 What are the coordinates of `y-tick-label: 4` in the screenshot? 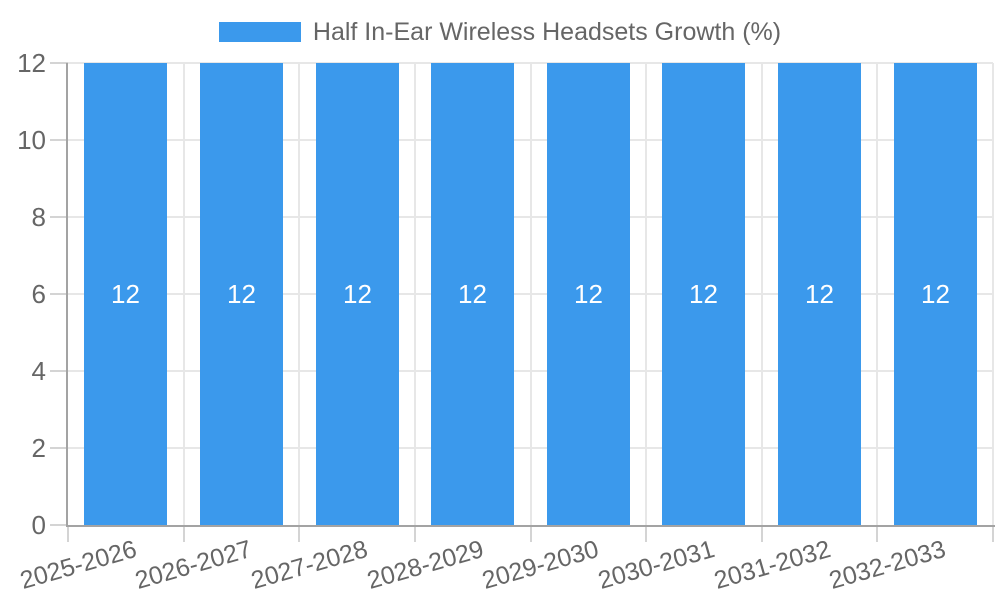 It's located at (38, 371).